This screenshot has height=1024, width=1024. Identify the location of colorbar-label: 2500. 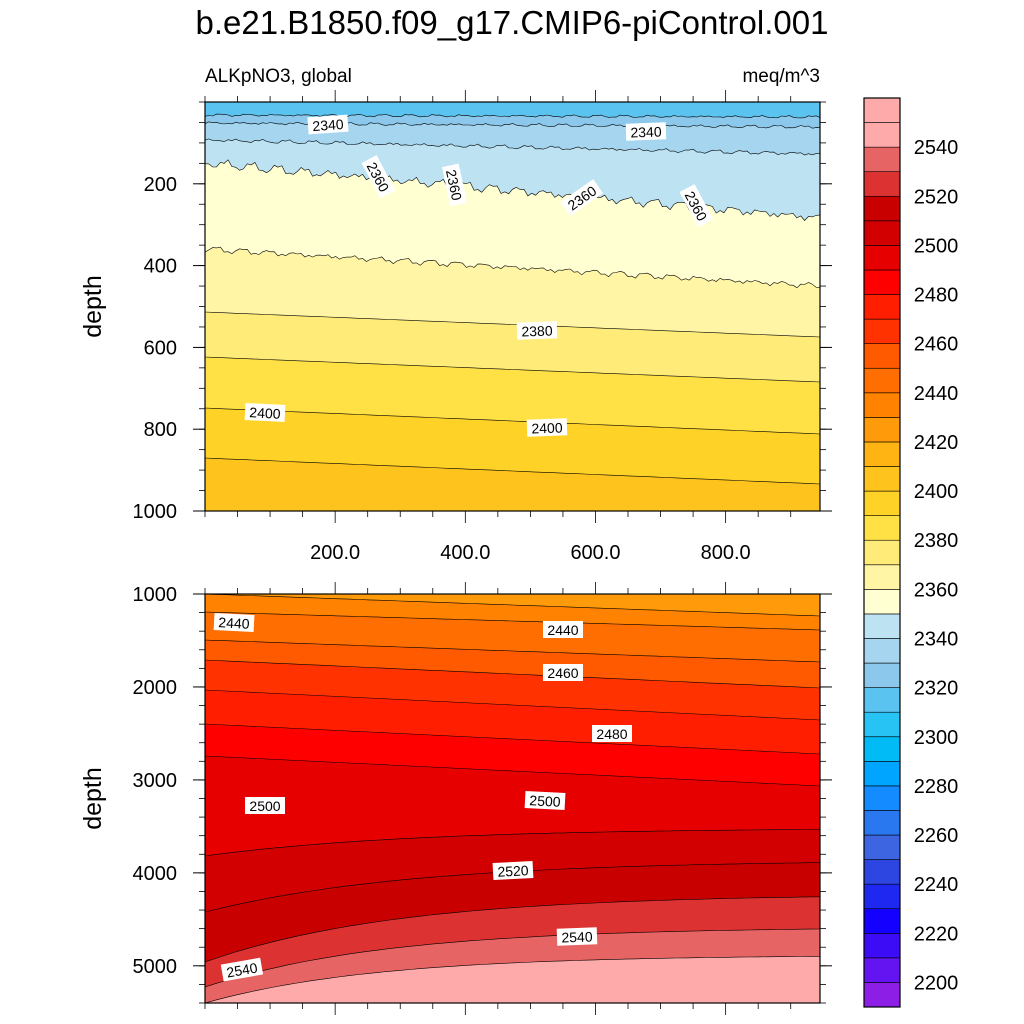
(936, 246).